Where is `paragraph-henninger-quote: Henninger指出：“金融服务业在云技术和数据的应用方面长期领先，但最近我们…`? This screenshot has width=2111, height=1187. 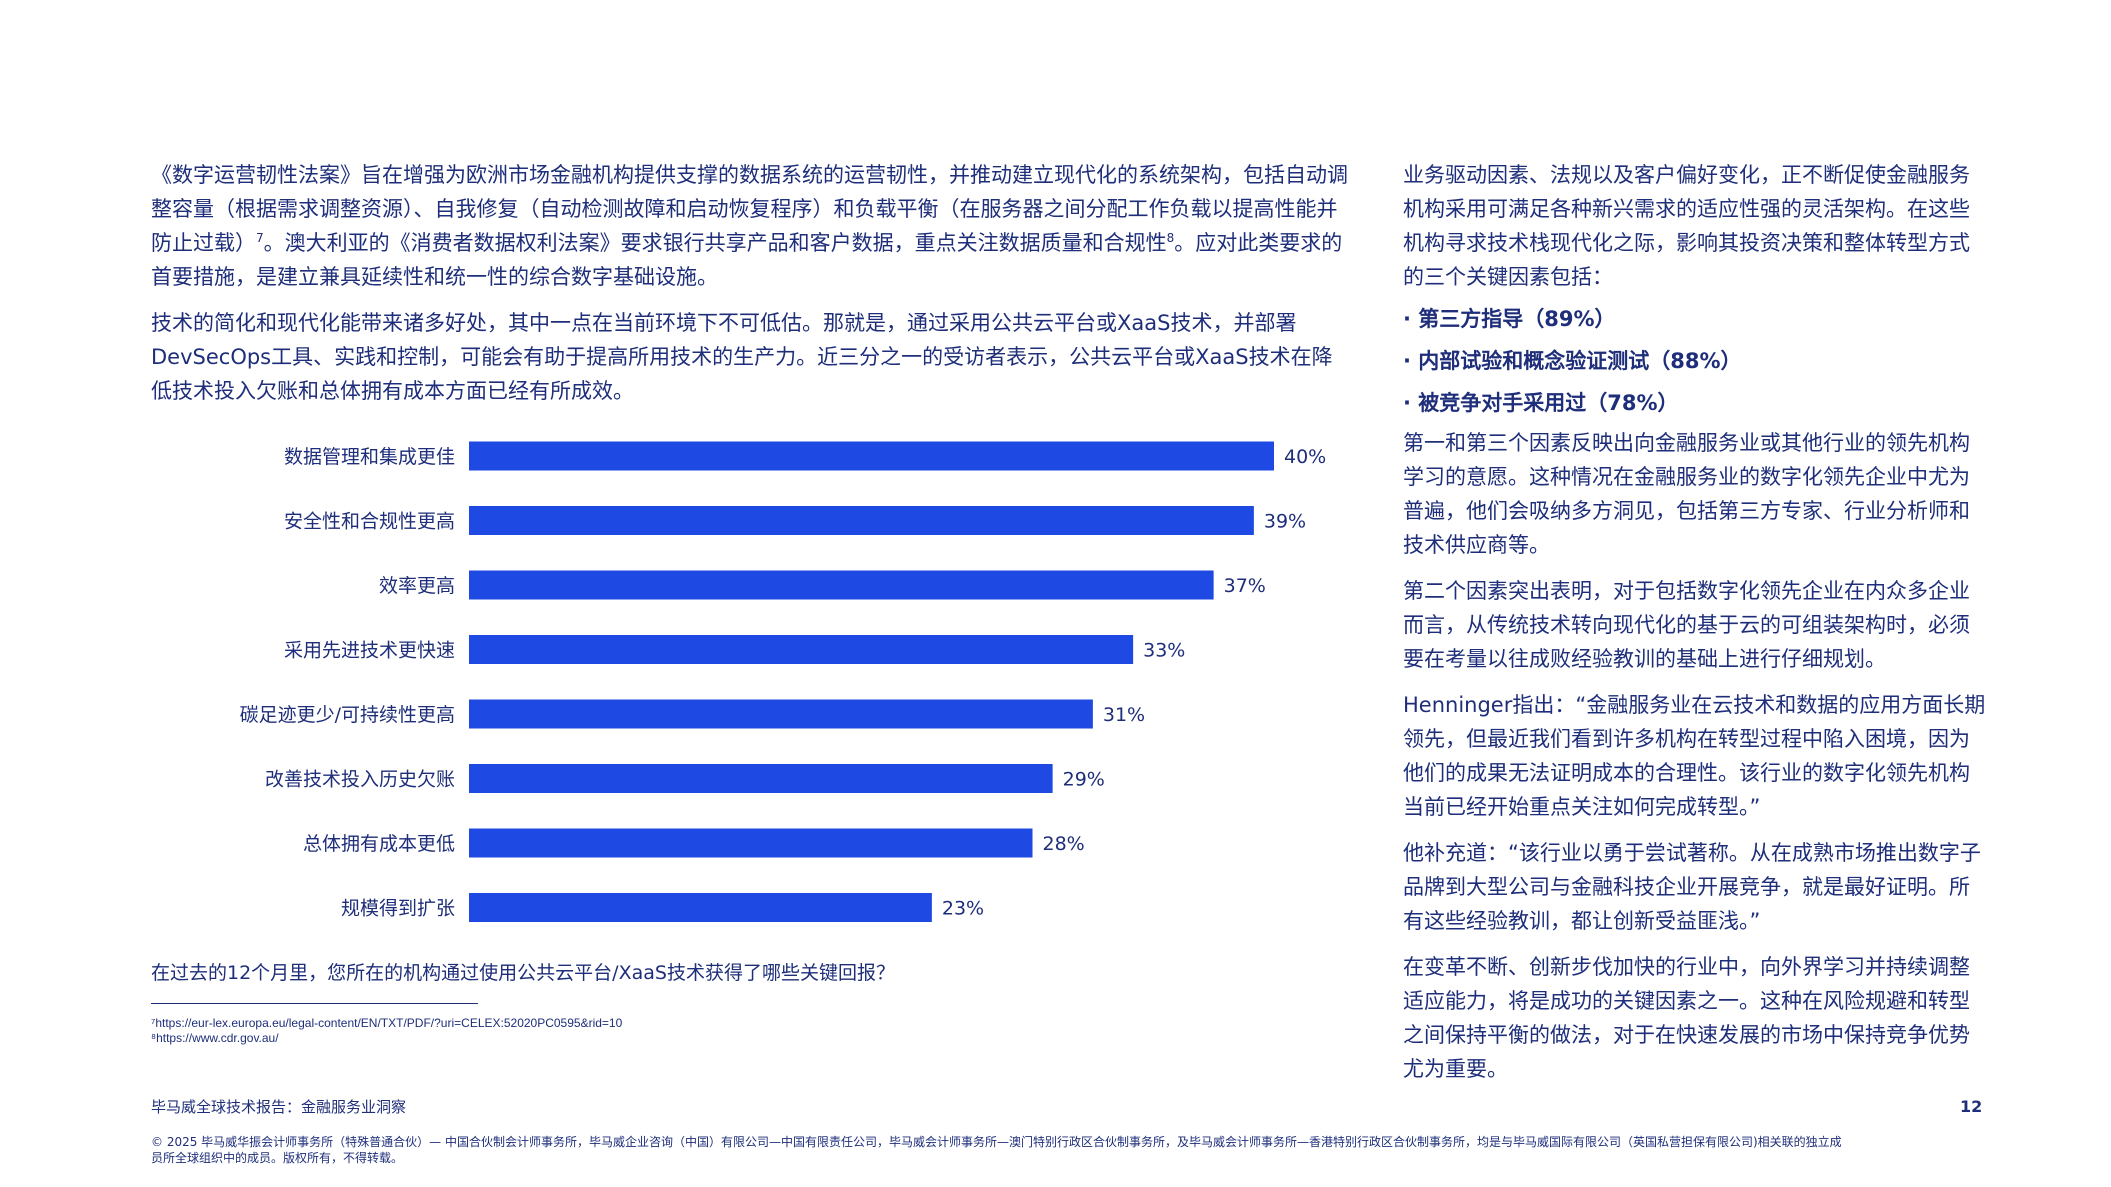 paragraph-henninger-quote: Henninger指出：“金融服务业在云技术和数据的应用方面长期领先，但最近我们… is located at coordinates (1694, 756).